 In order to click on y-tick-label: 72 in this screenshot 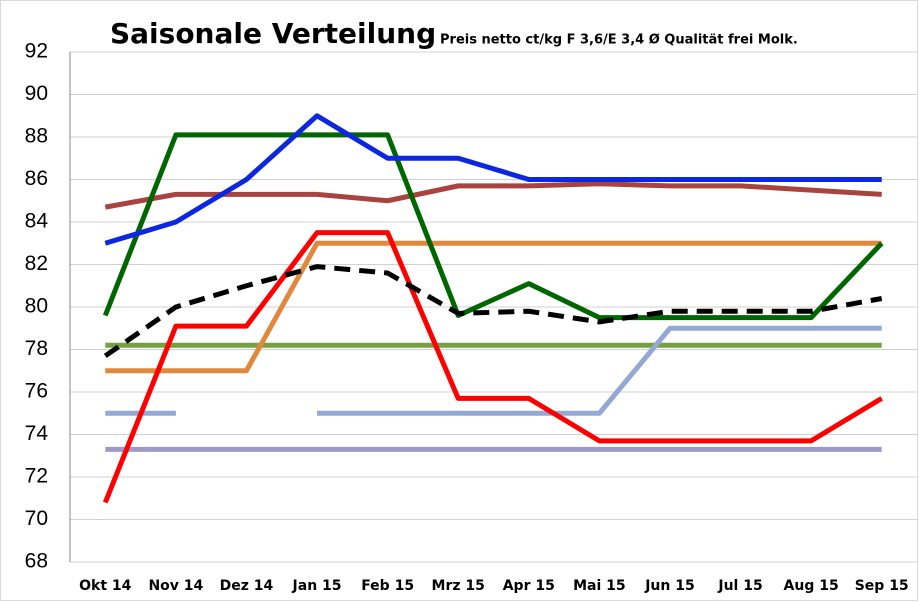, I will do `click(36, 476)`.